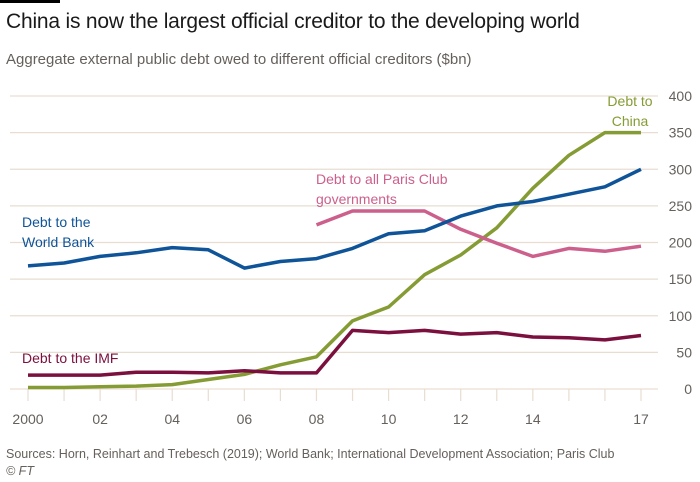 Image resolution: width=700 pixels, height=482 pixels. What do you see at coordinates (681, 206) in the screenshot?
I see `y-tick-label: 250` at bounding box center [681, 206].